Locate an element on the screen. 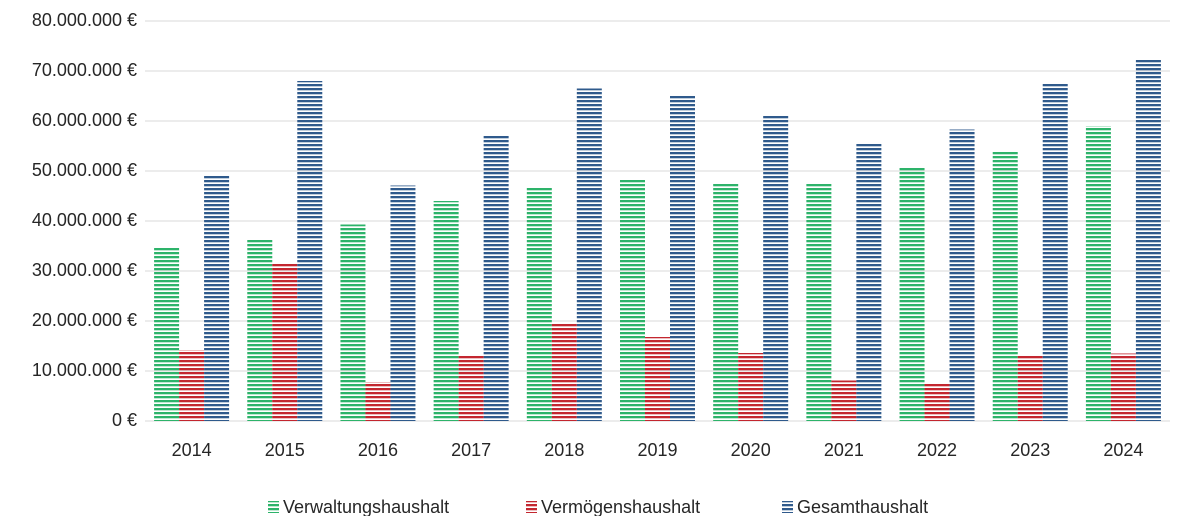 This screenshot has height=516, width=1181. y-tick-label: 30.000.000 € is located at coordinates (84, 270).